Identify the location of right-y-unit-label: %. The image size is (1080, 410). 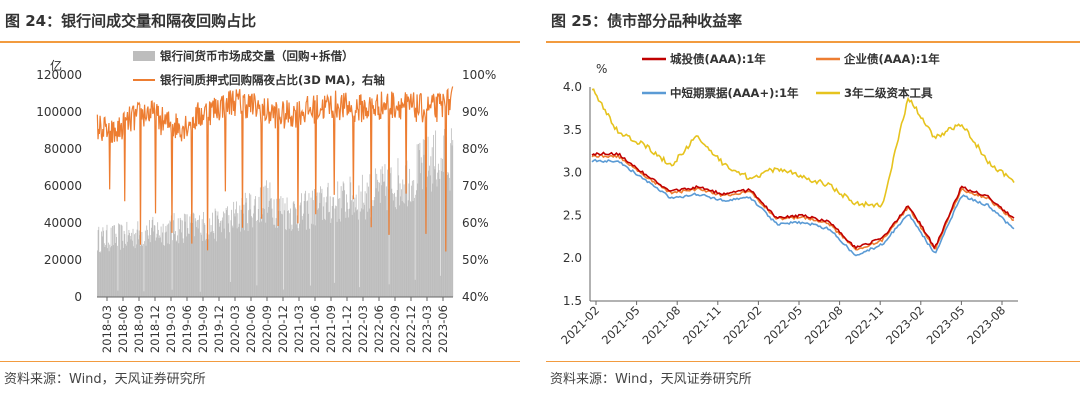
(601, 69).